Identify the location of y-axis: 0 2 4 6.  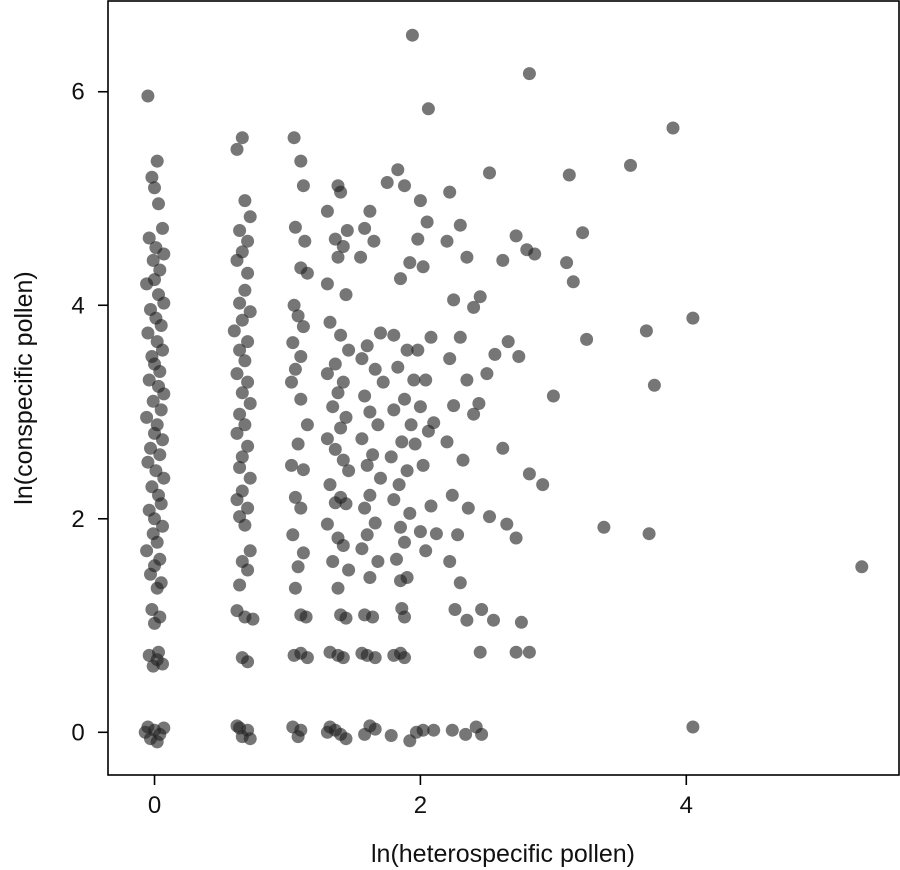
(89, 412).